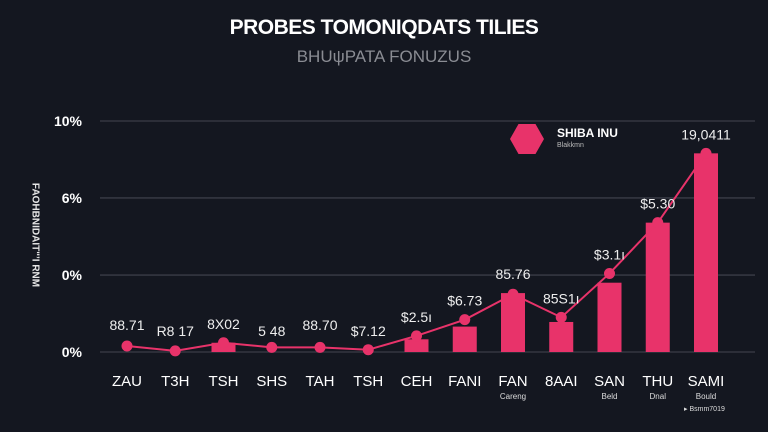 The height and width of the screenshot is (432, 768). Describe the element at coordinates (706, 381) in the screenshot. I see `x-tick-label: SAMI` at that location.